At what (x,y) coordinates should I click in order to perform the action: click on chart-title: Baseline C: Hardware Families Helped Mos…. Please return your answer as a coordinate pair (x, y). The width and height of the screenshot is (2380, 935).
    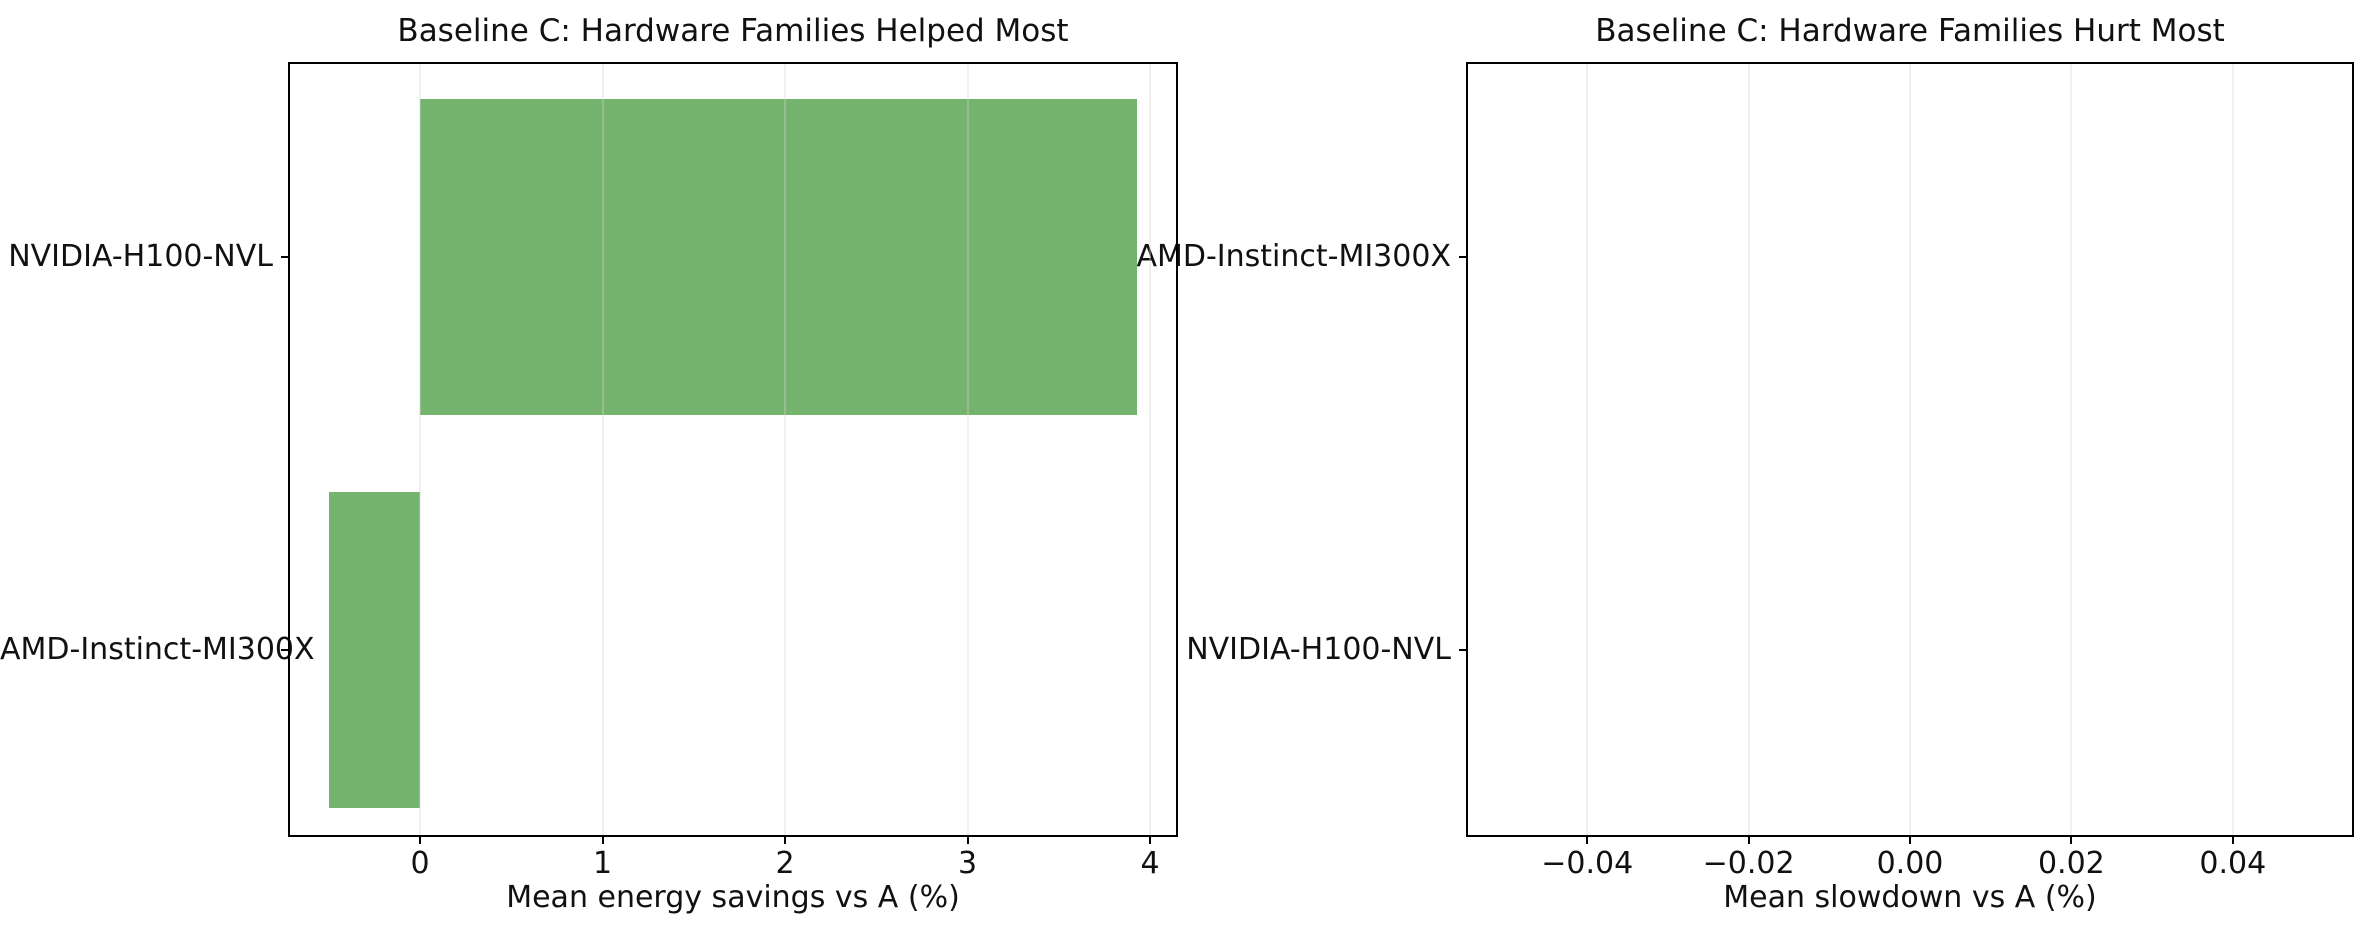
    Looking at the image, I should click on (733, 31).